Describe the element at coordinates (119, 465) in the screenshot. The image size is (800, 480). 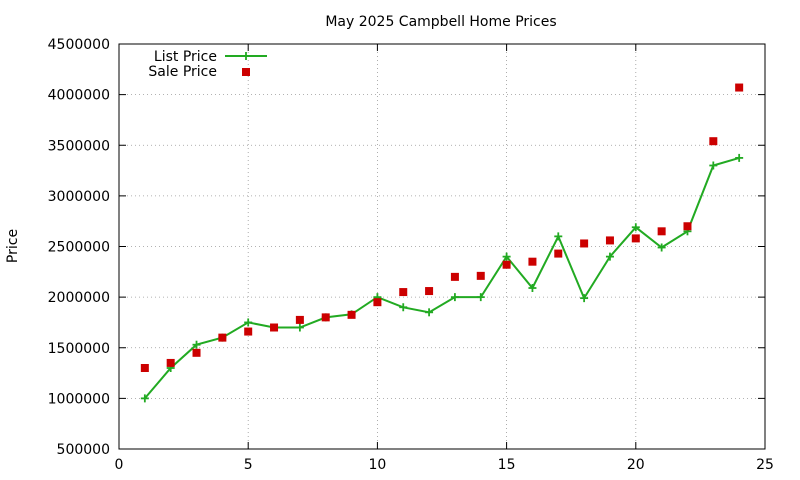
I see `x-tick-label: 0` at that location.